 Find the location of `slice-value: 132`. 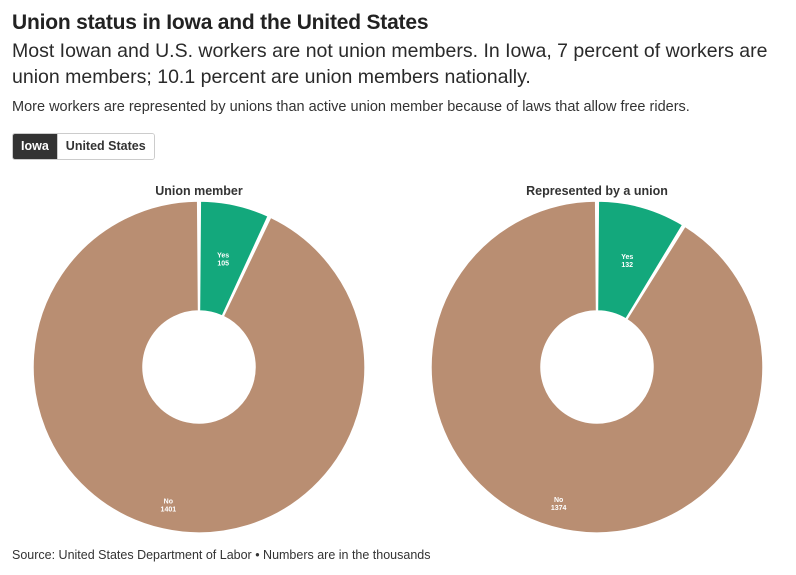

slice-value: 132 is located at coordinates (627, 265).